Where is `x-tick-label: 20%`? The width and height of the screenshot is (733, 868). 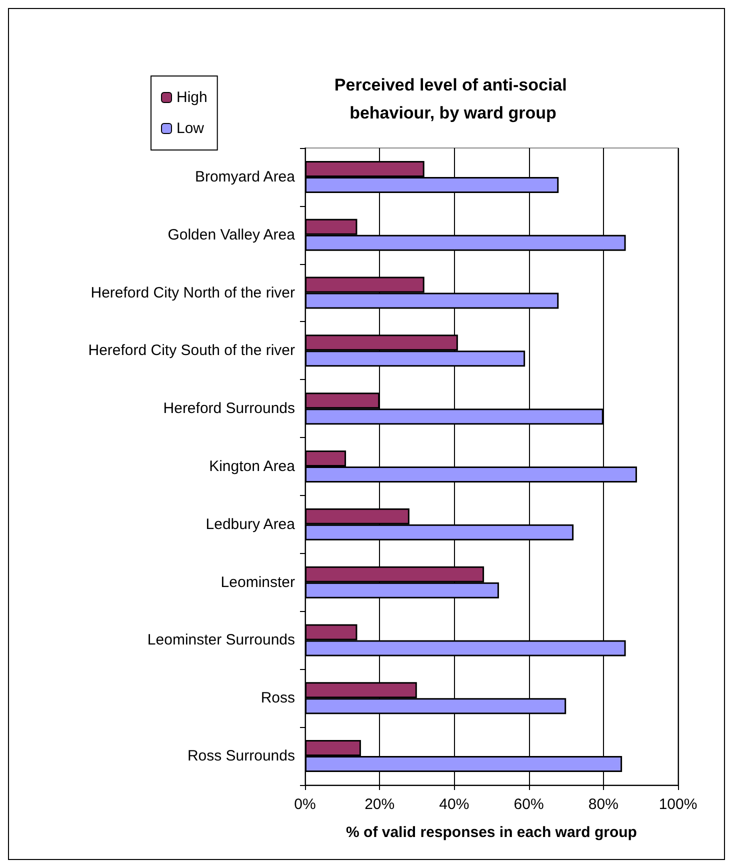 x-tick-label: 20% is located at coordinates (379, 804).